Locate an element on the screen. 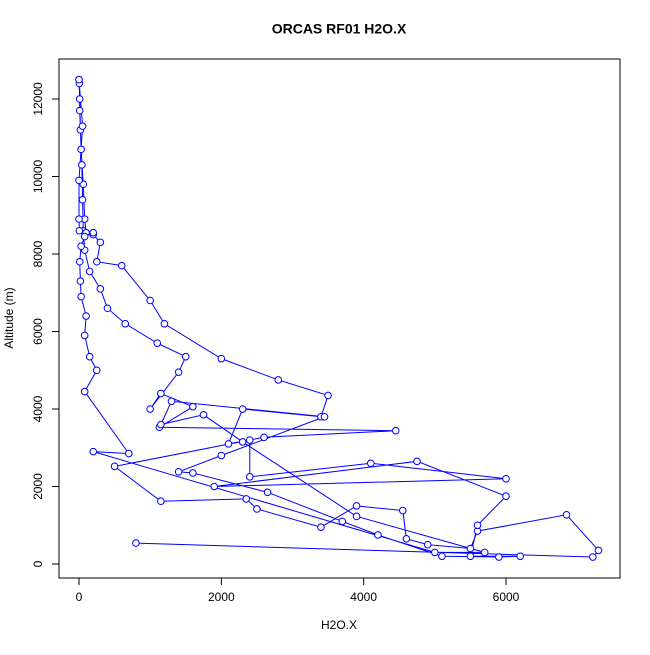 This screenshot has width=650, height=655. chart-title: ORCAS RF01 H2O.X is located at coordinates (339, 29).